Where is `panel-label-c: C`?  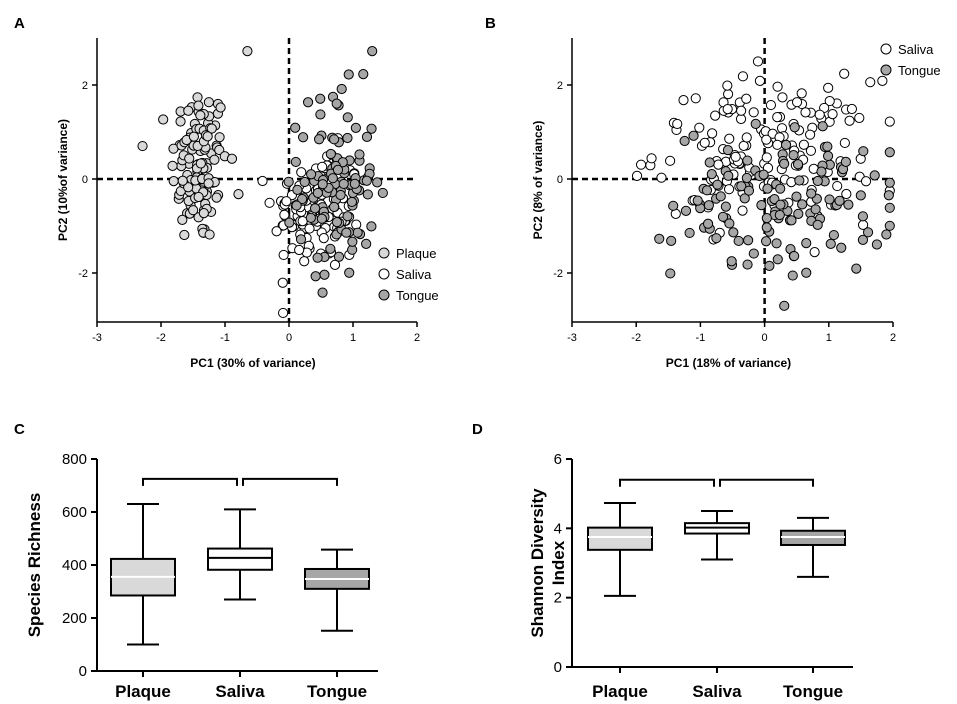
panel-label-c: C is located at coordinates (19, 429).